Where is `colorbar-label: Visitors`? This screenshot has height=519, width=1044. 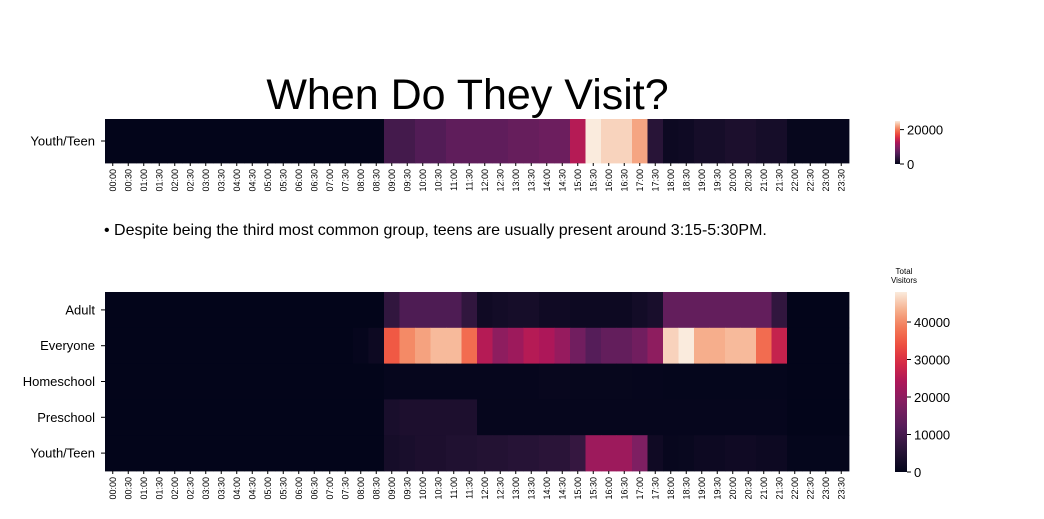 colorbar-label: Visitors is located at coordinates (904, 280).